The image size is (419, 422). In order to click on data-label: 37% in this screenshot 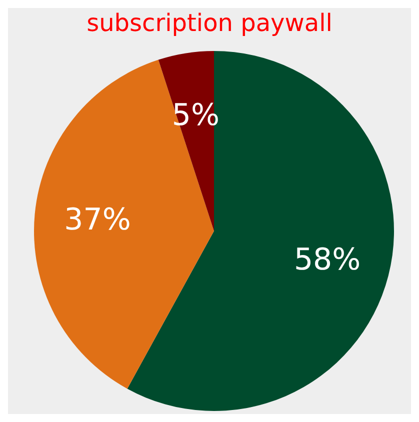, I will do `click(97, 220)`.